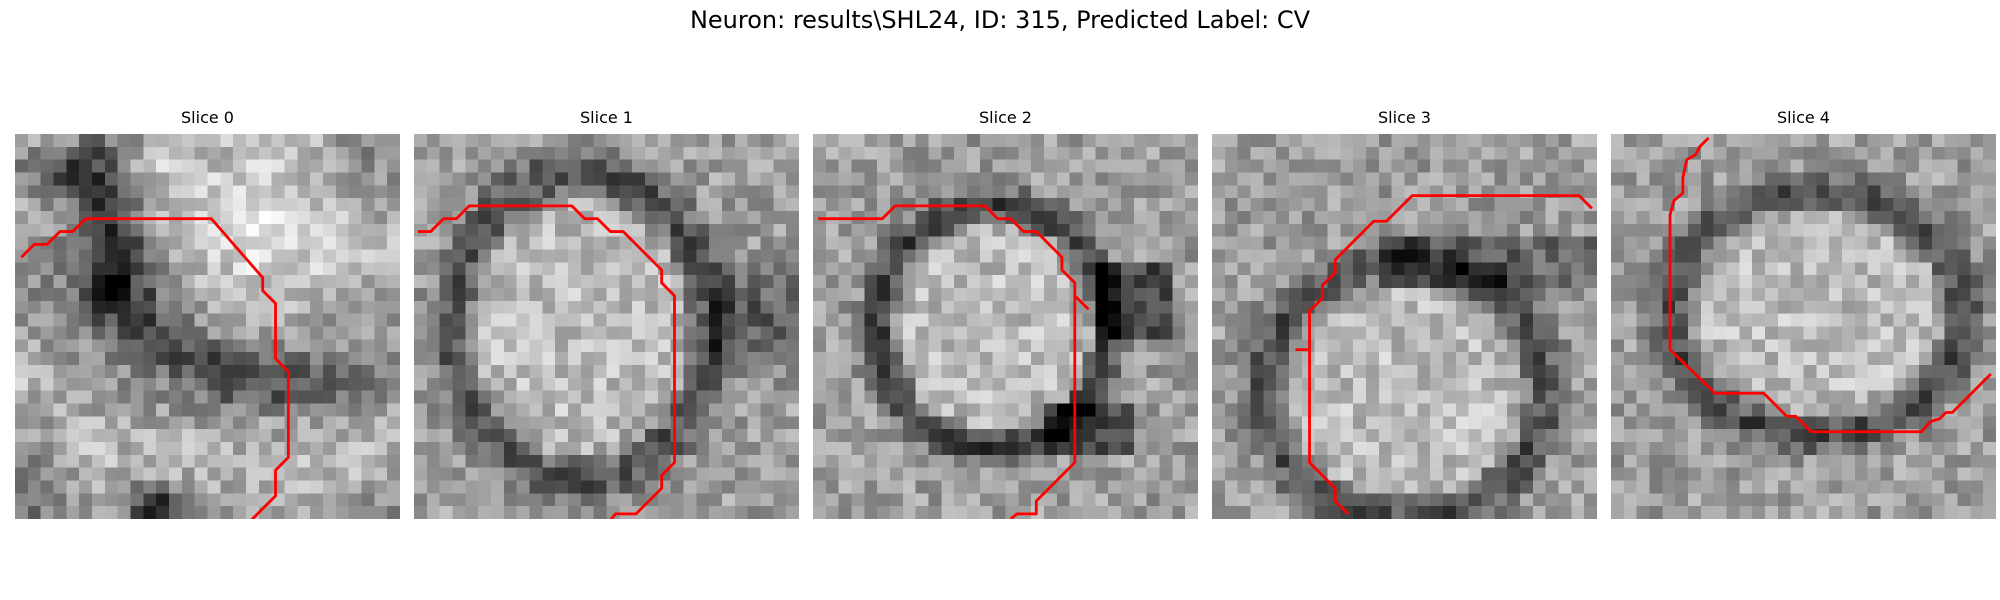 The width and height of the screenshot is (2000, 600). What do you see at coordinates (1005, 326) in the screenshot?
I see `slice-image` at bounding box center [1005, 326].